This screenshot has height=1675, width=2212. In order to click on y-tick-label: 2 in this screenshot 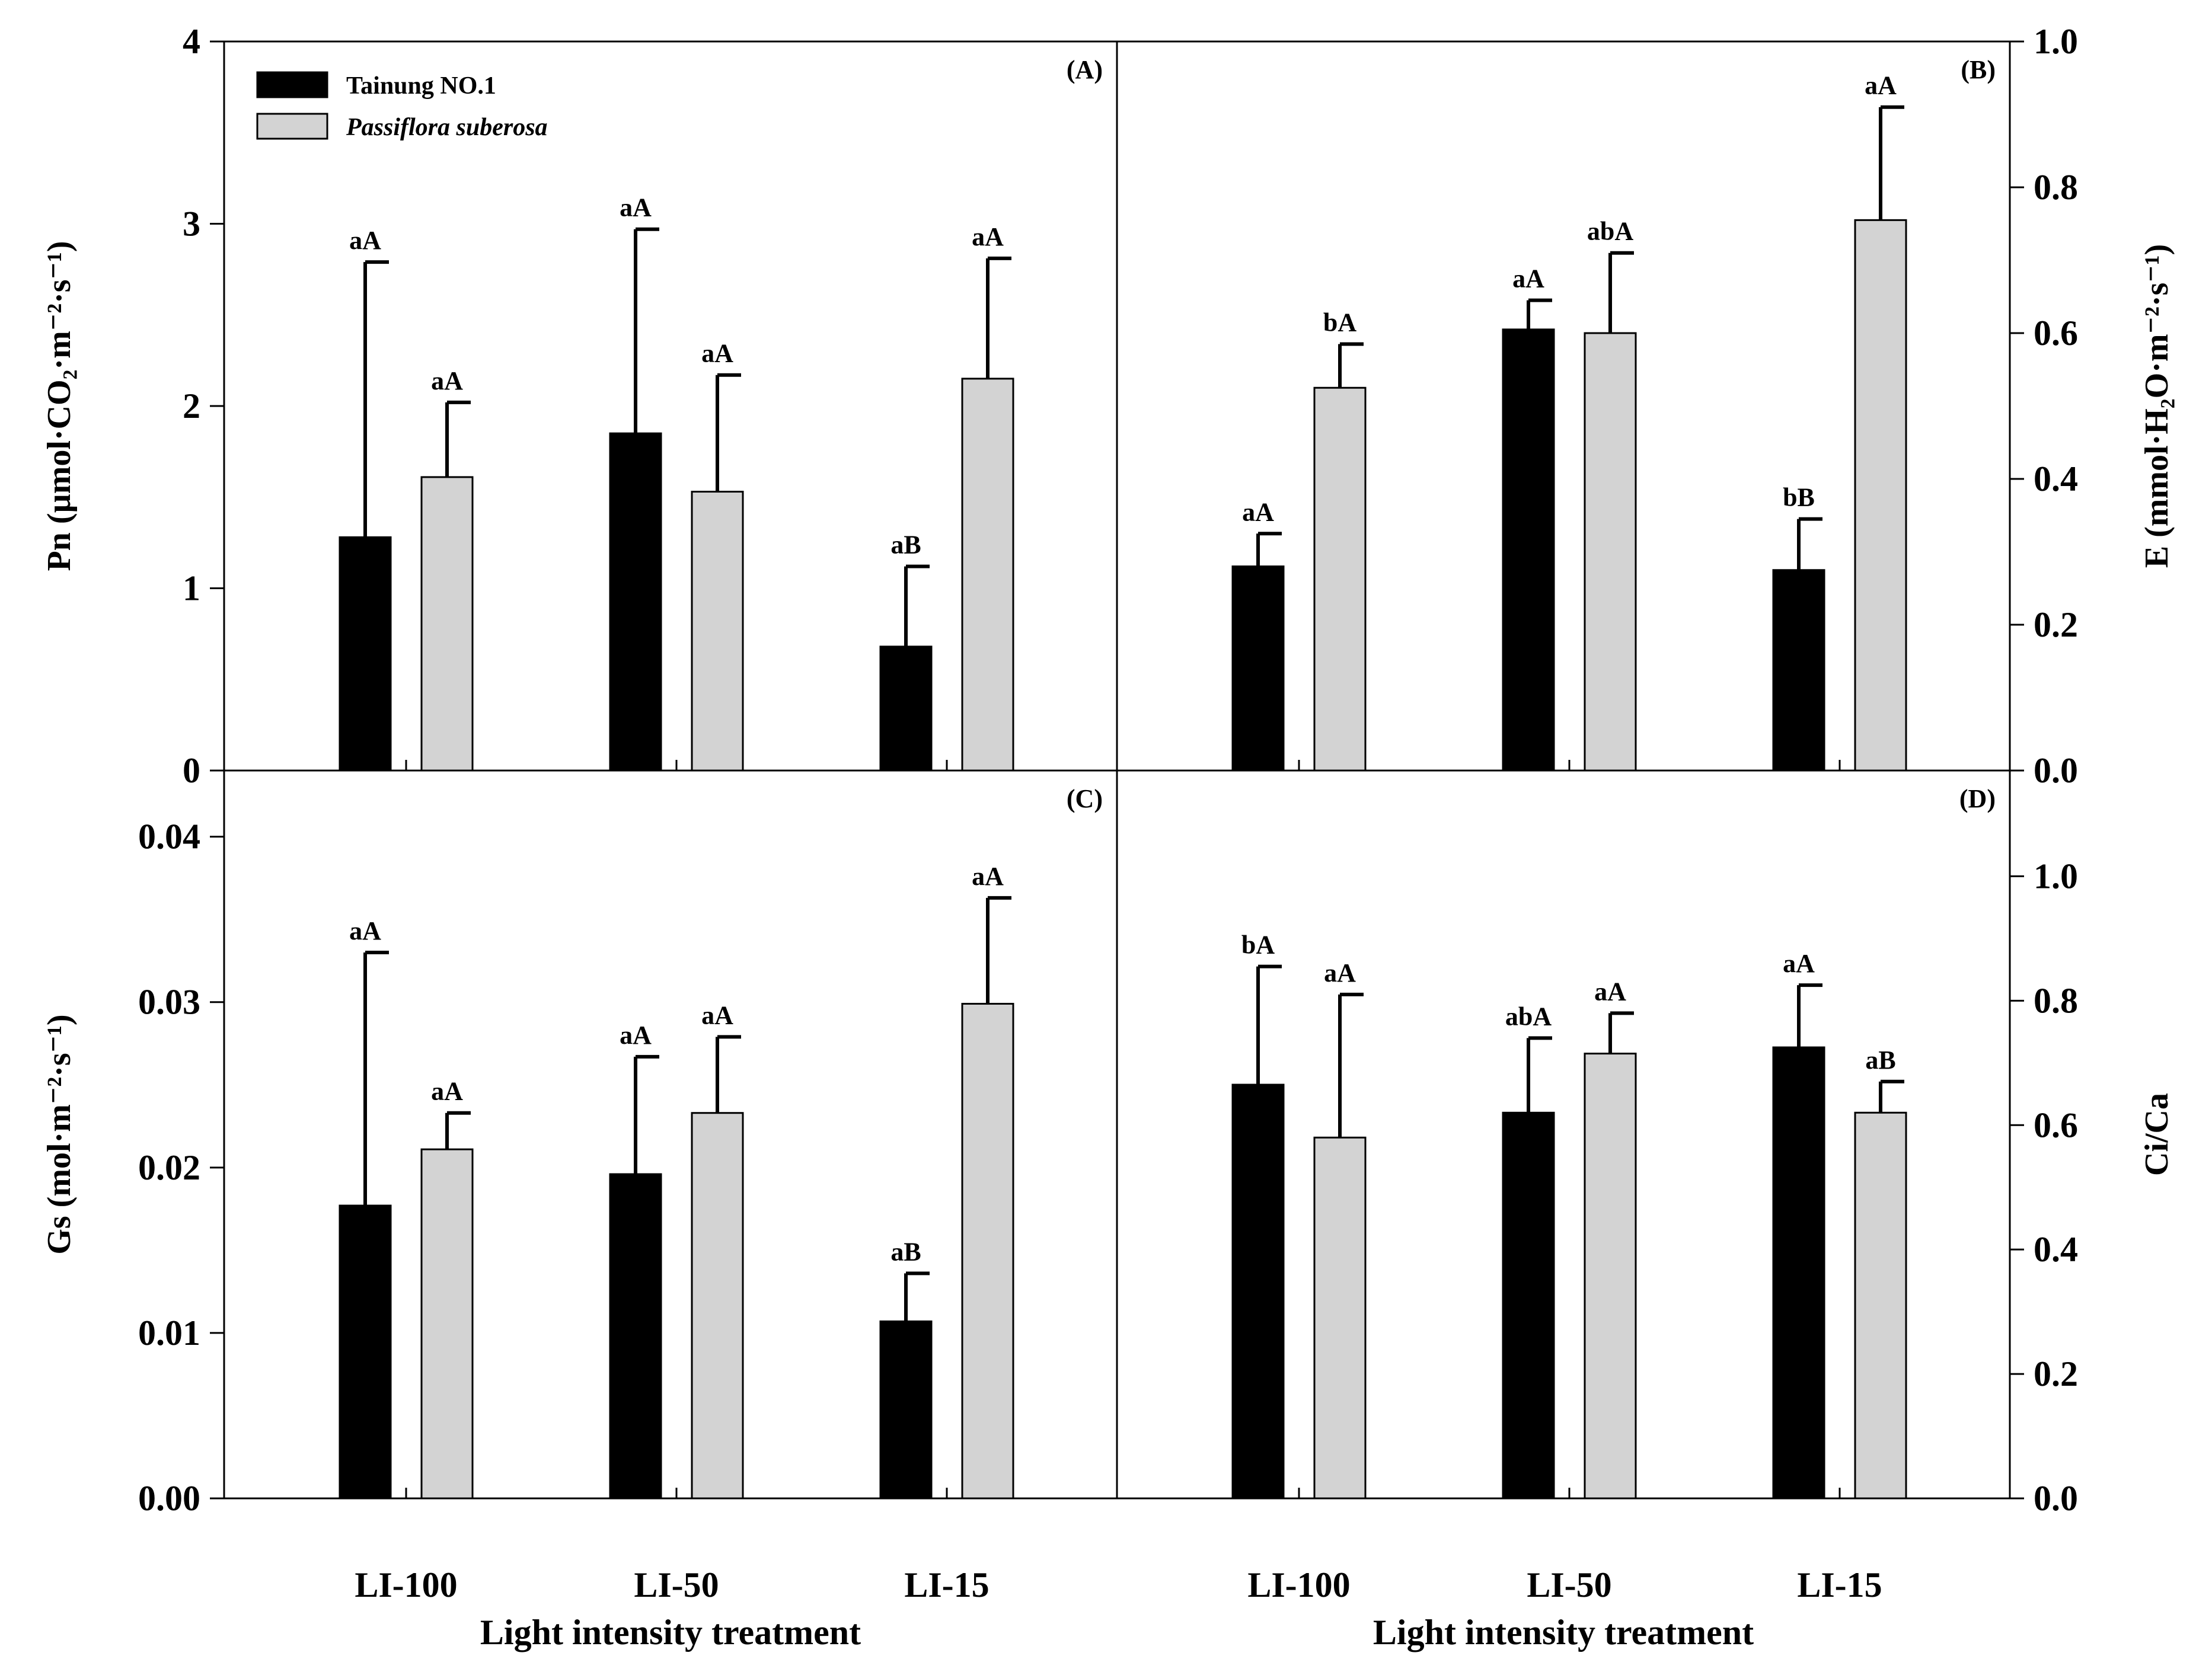, I will do `click(191, 406)`.